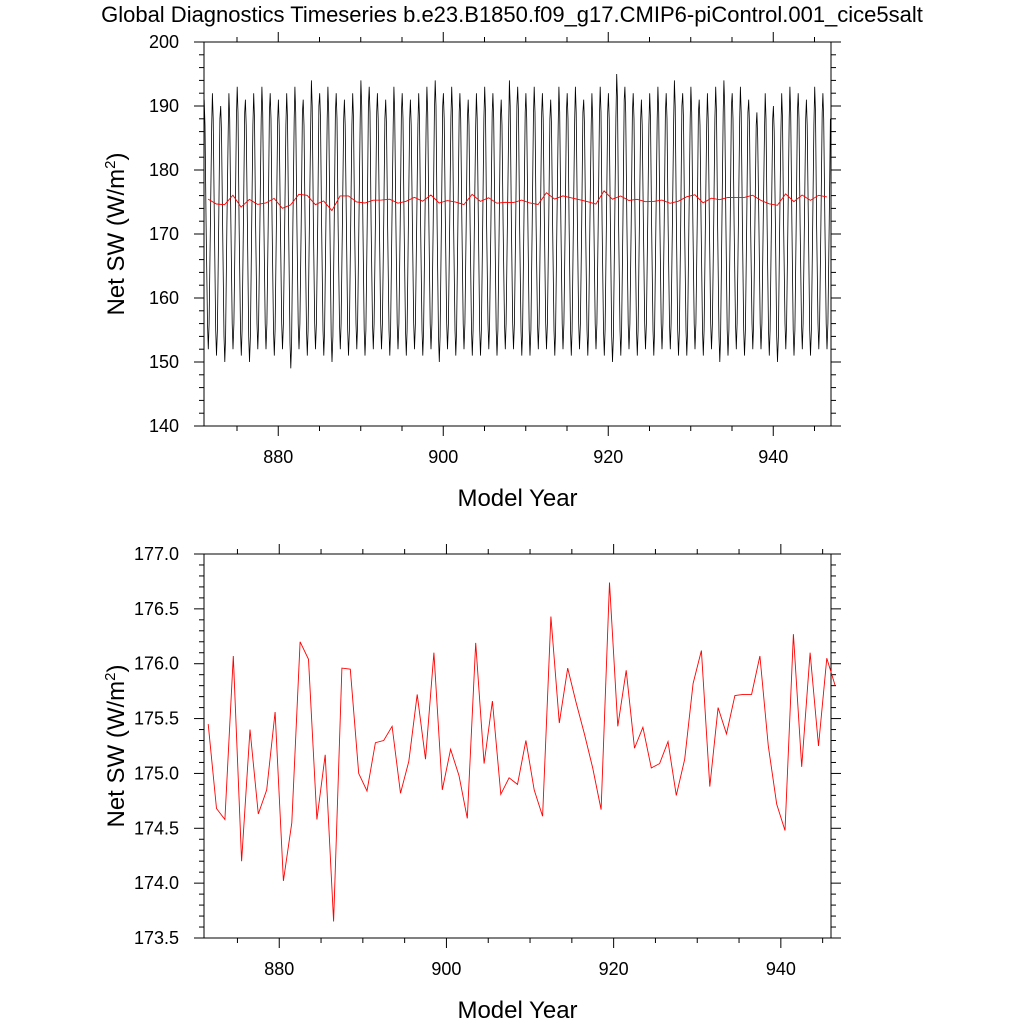  Describe the element at coordinates (156, 828) in the screenshot. I see `y-tick-label: 174.5` at that location.